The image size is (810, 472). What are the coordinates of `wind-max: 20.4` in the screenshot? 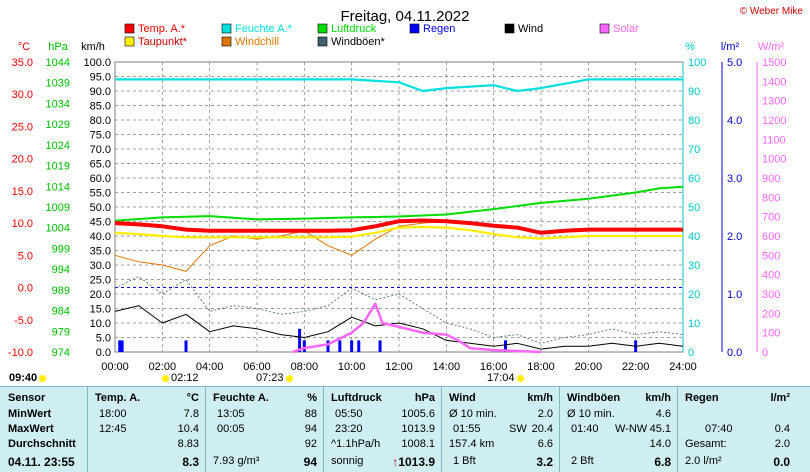 It's located at (542, 429).